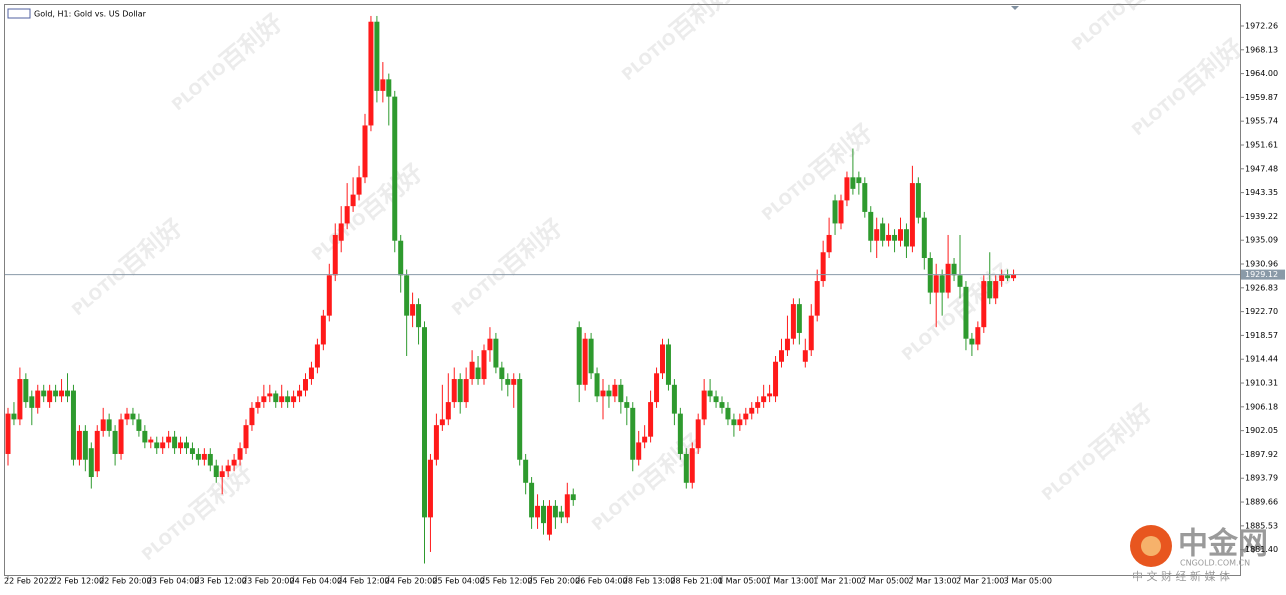  Describe the element at coordinates (268, 581) in the screenshot. I see `x-tick-label: 23 Feb 20:00` at that location.